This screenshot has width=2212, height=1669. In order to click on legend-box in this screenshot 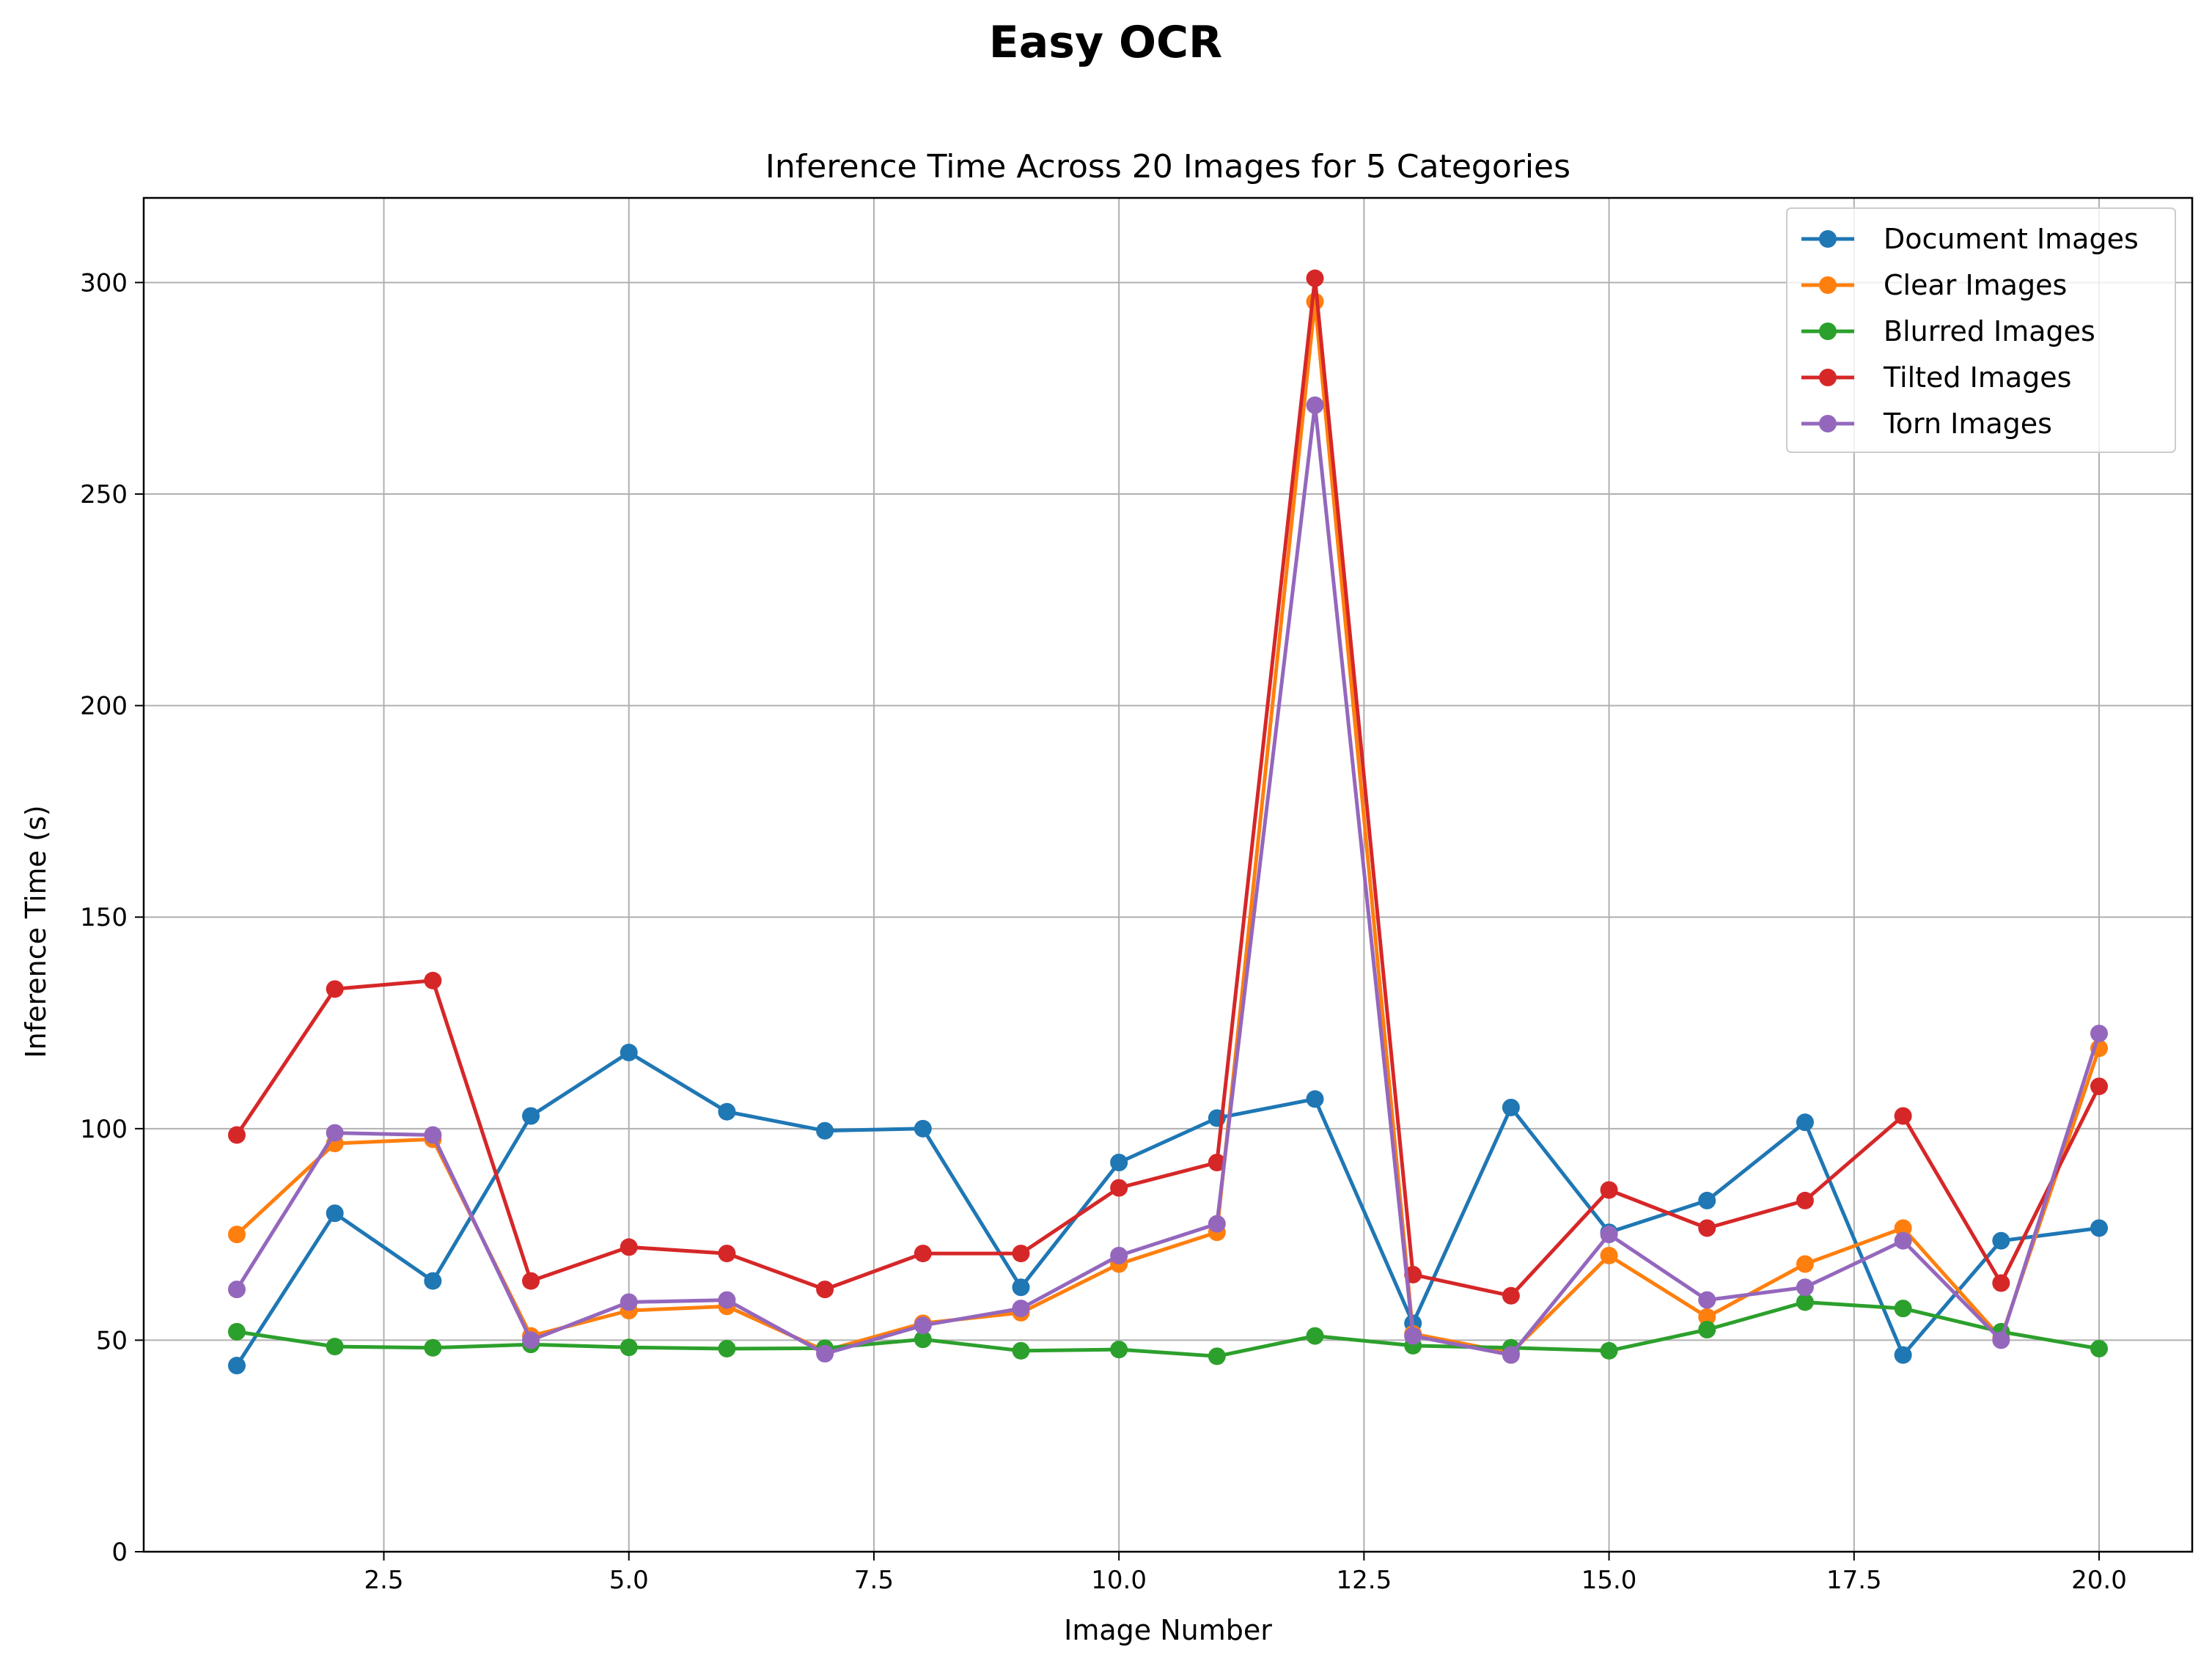, I will do `click(1981, 330)`.